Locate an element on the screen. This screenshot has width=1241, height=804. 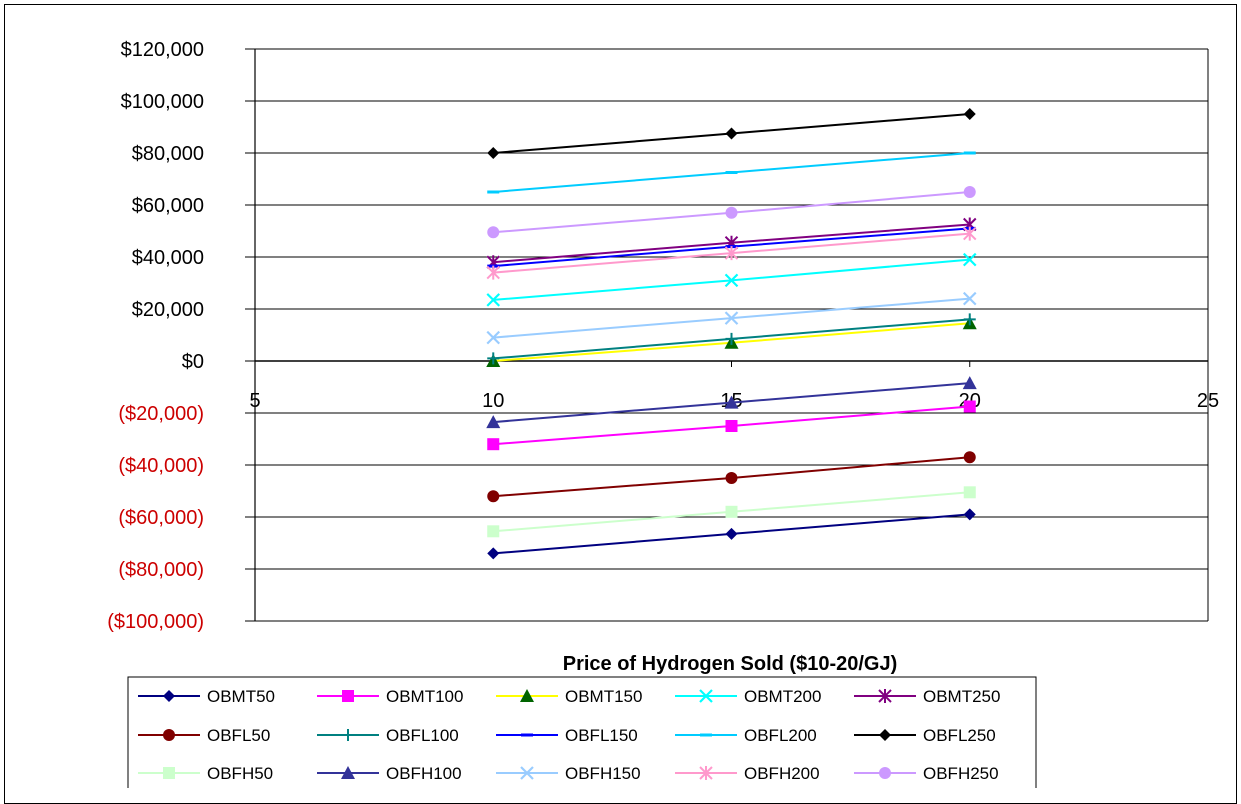
y-tick-label: ($80,000) is located at coordinates (161, 570).